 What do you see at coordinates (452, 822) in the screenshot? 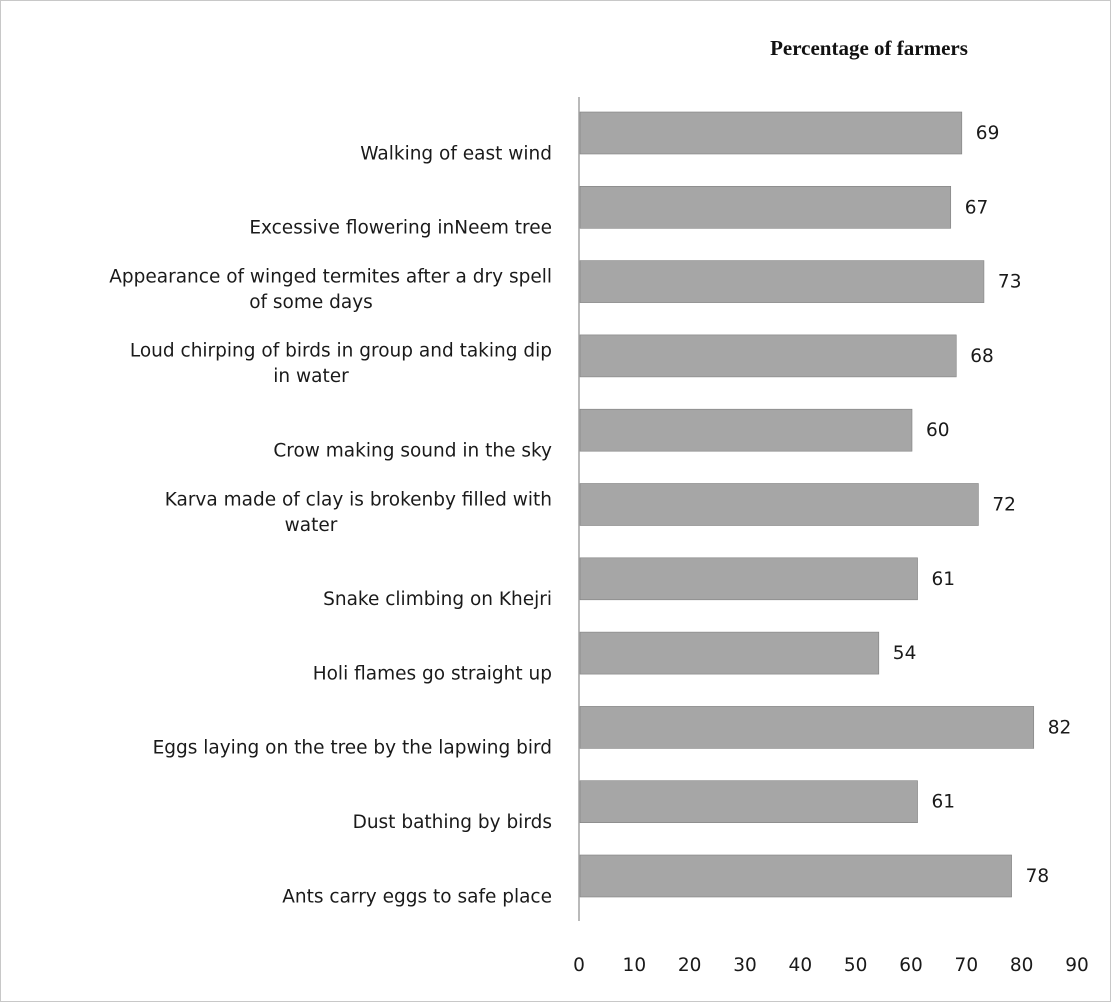
I see `category-label: Dust bathing by birds` at bounding box center [452, 822].